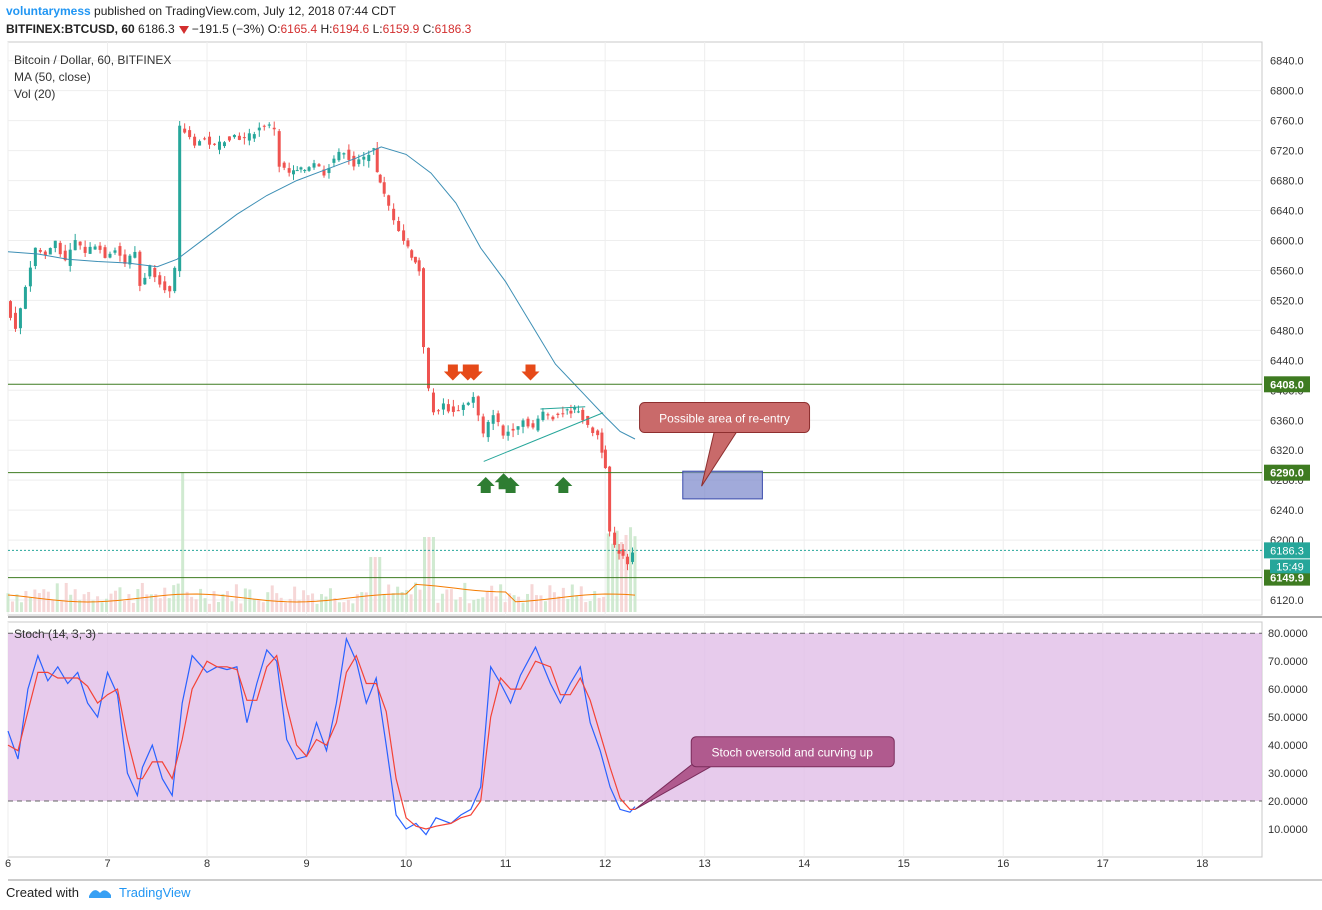 The image size is (1322, 910). I want to click on legend-title: Bitcoin / Dollar, 60, BITFINEX, so click(92, 60).